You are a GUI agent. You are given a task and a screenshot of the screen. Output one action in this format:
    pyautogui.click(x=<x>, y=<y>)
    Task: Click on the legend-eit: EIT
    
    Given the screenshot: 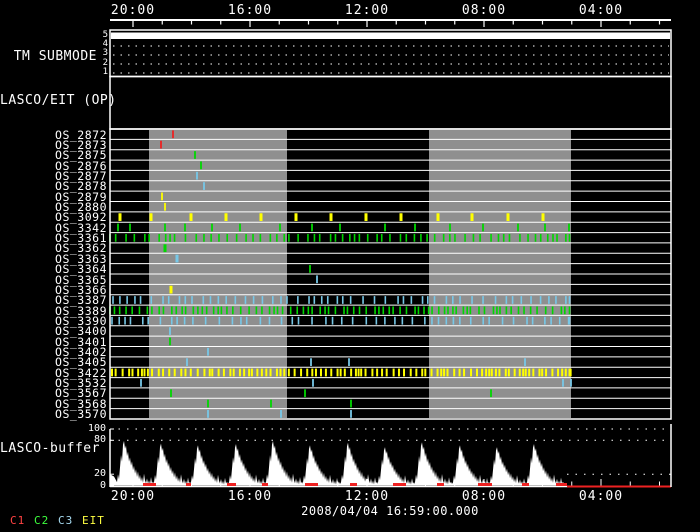 What is the action you would take?
    pyautogui.click(x=93, y=520)
    